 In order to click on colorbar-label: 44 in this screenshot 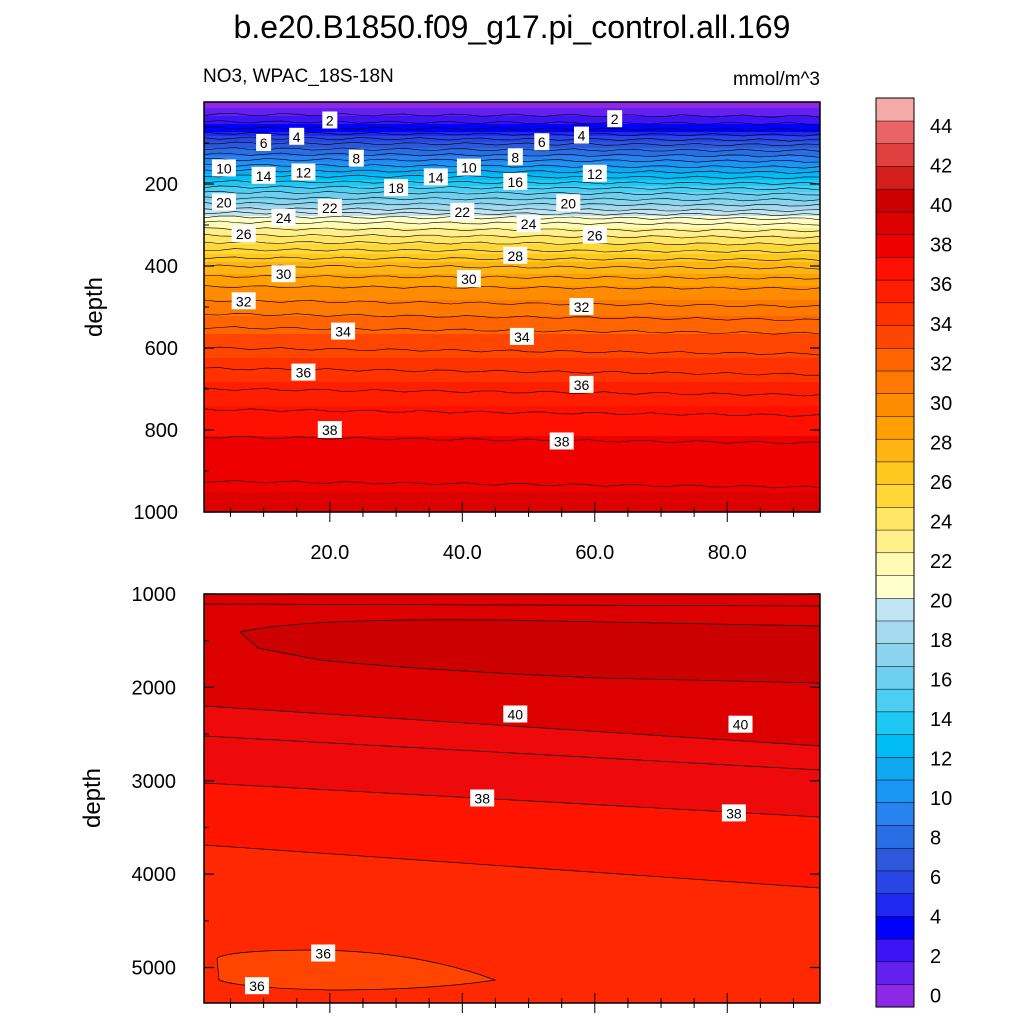, I will do `click(941, 127)`.